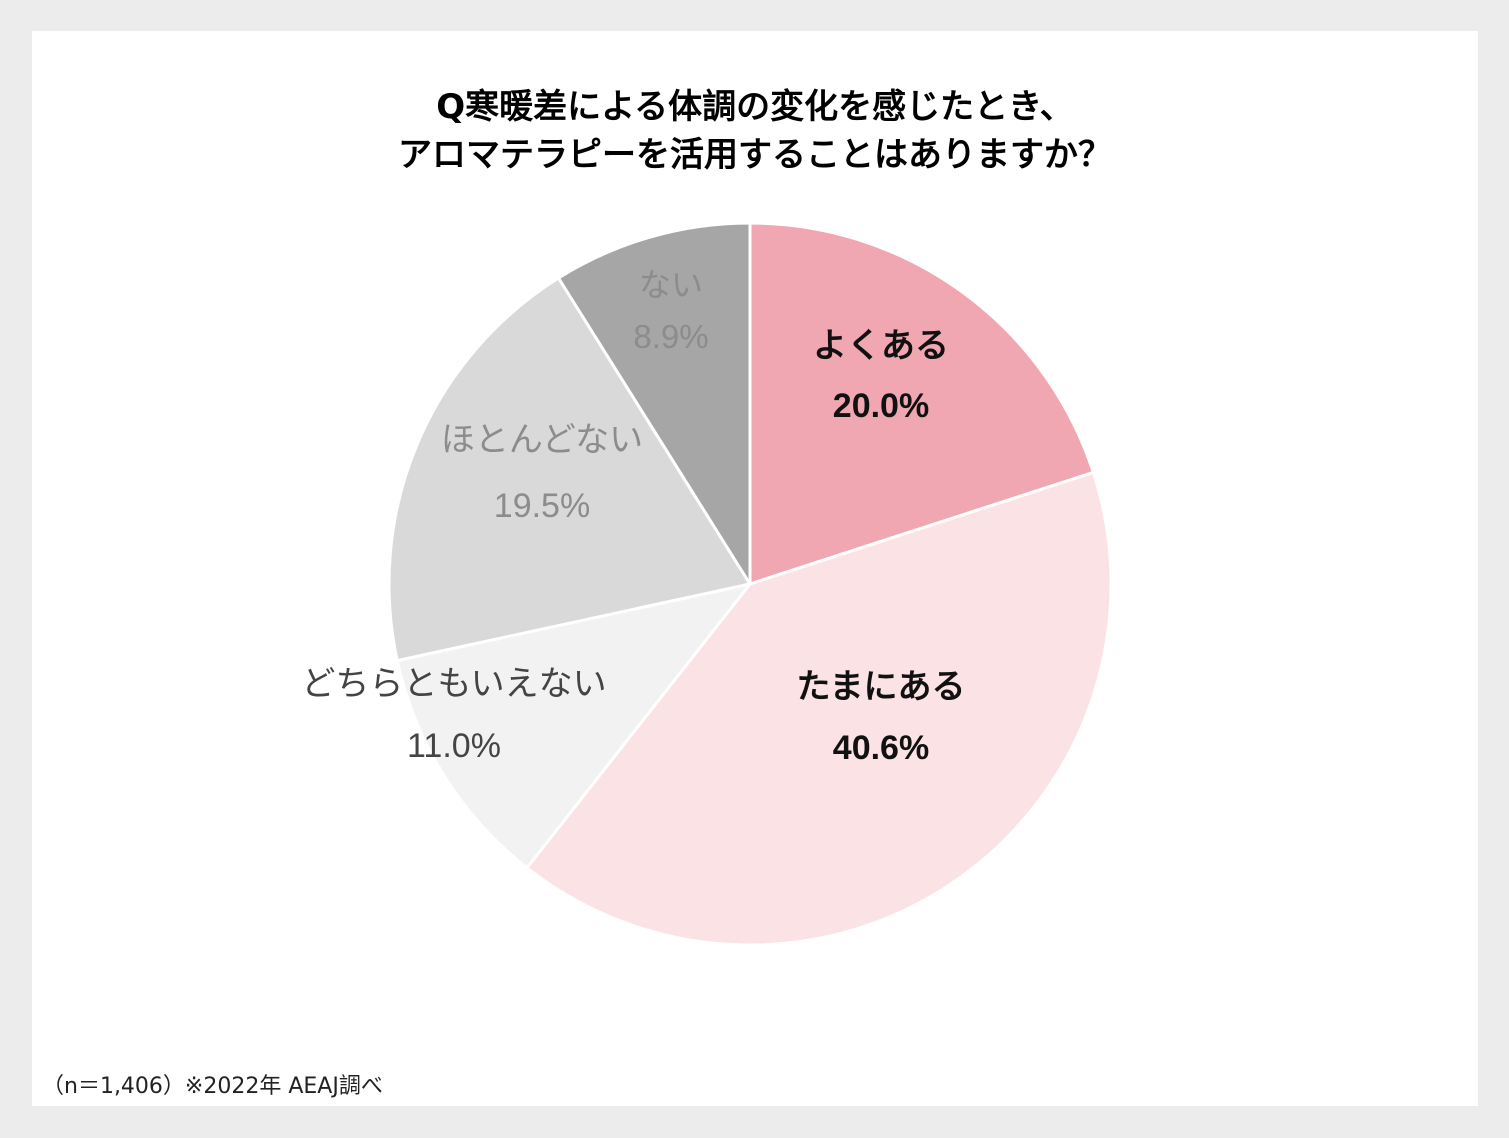  Describe the element at coordinates (542, 440) in the screenshot. I see `slice-label-4: ほとんどない` at that location.